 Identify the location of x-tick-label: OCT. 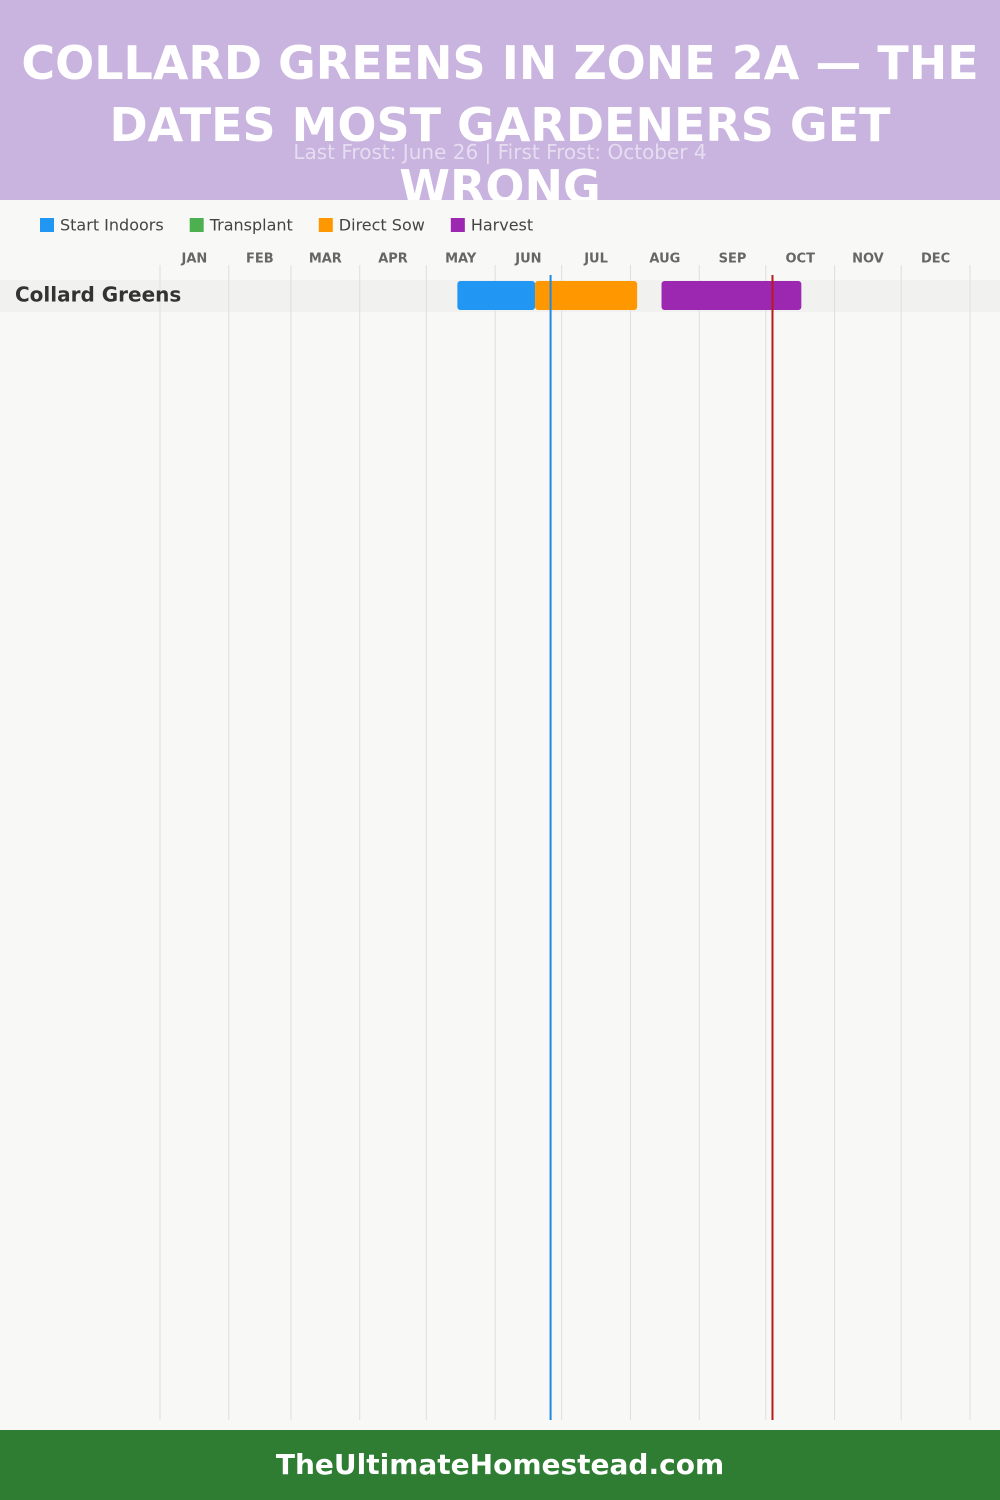
(800, 259).